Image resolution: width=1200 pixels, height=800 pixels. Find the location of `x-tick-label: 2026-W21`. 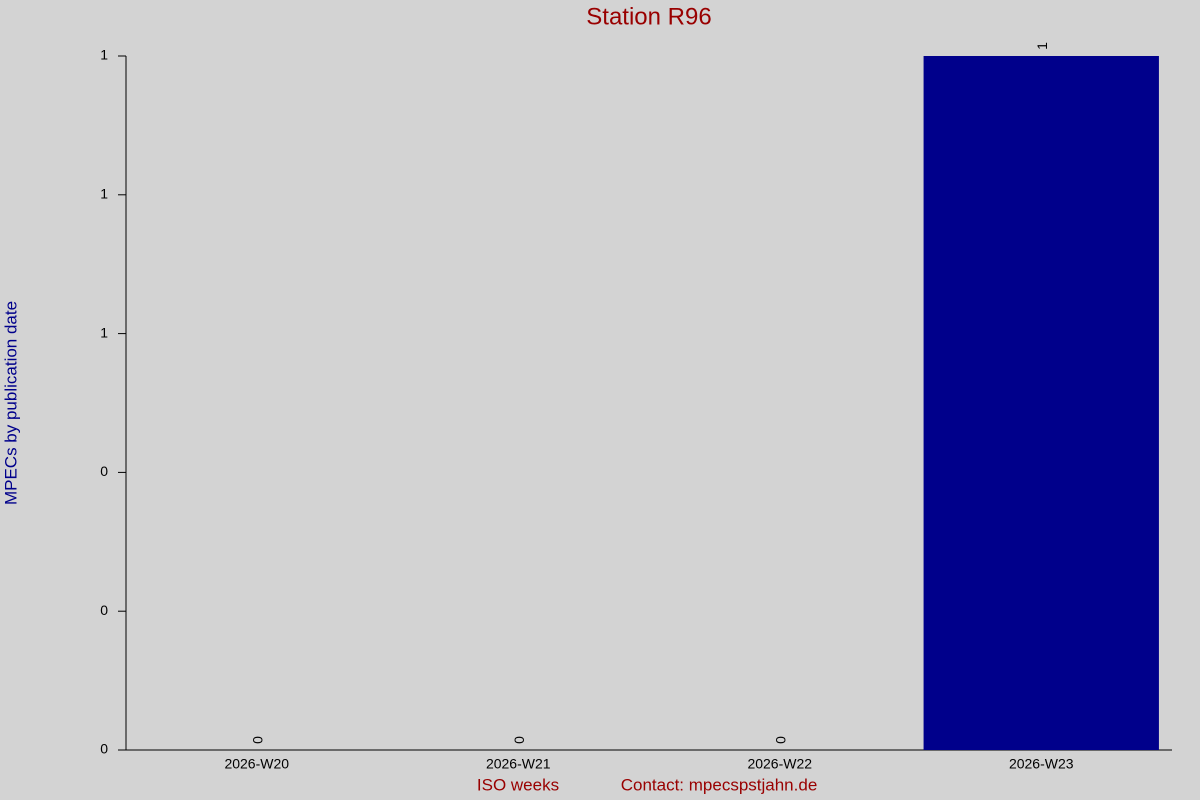

x-tick-label: 2026-W21 is located at coordinates (518, 764).